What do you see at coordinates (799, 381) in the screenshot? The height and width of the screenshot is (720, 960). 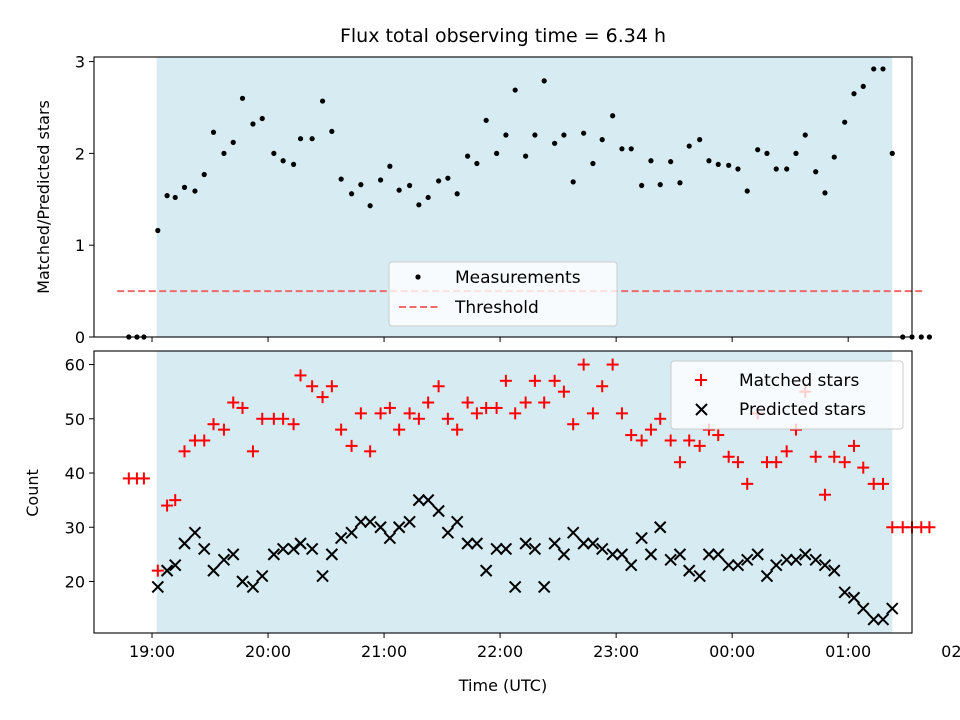 I see `legend-matched-label: Matched stars` at bounding box center [799, 381].